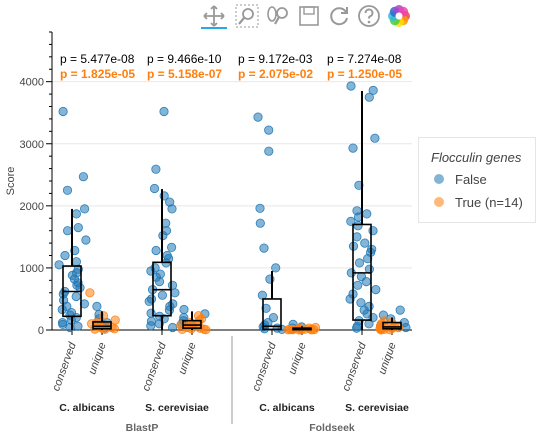 The width and height of the screenshot is (541, 436). I want to click on x-group-label: BlastP, so click(142, 428).